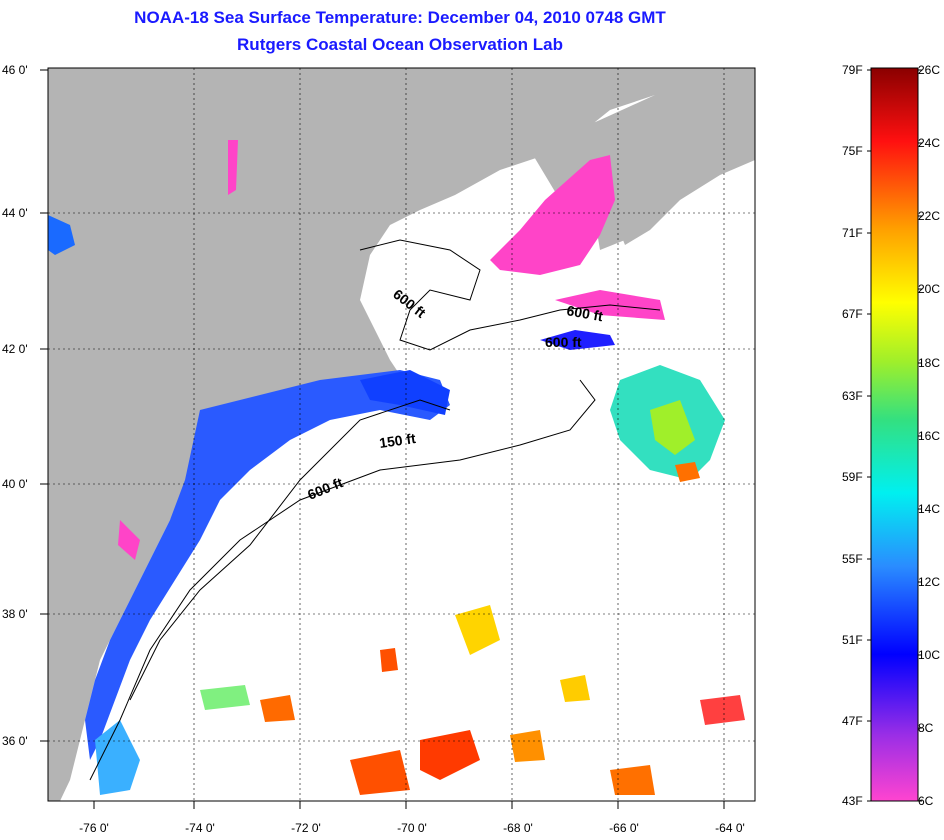 The width and height of the screenshot is (944, 840). Describe the element at coordinates (926, 728) in the screenshot. I see `colorbar-c-label: 8C` at that location.